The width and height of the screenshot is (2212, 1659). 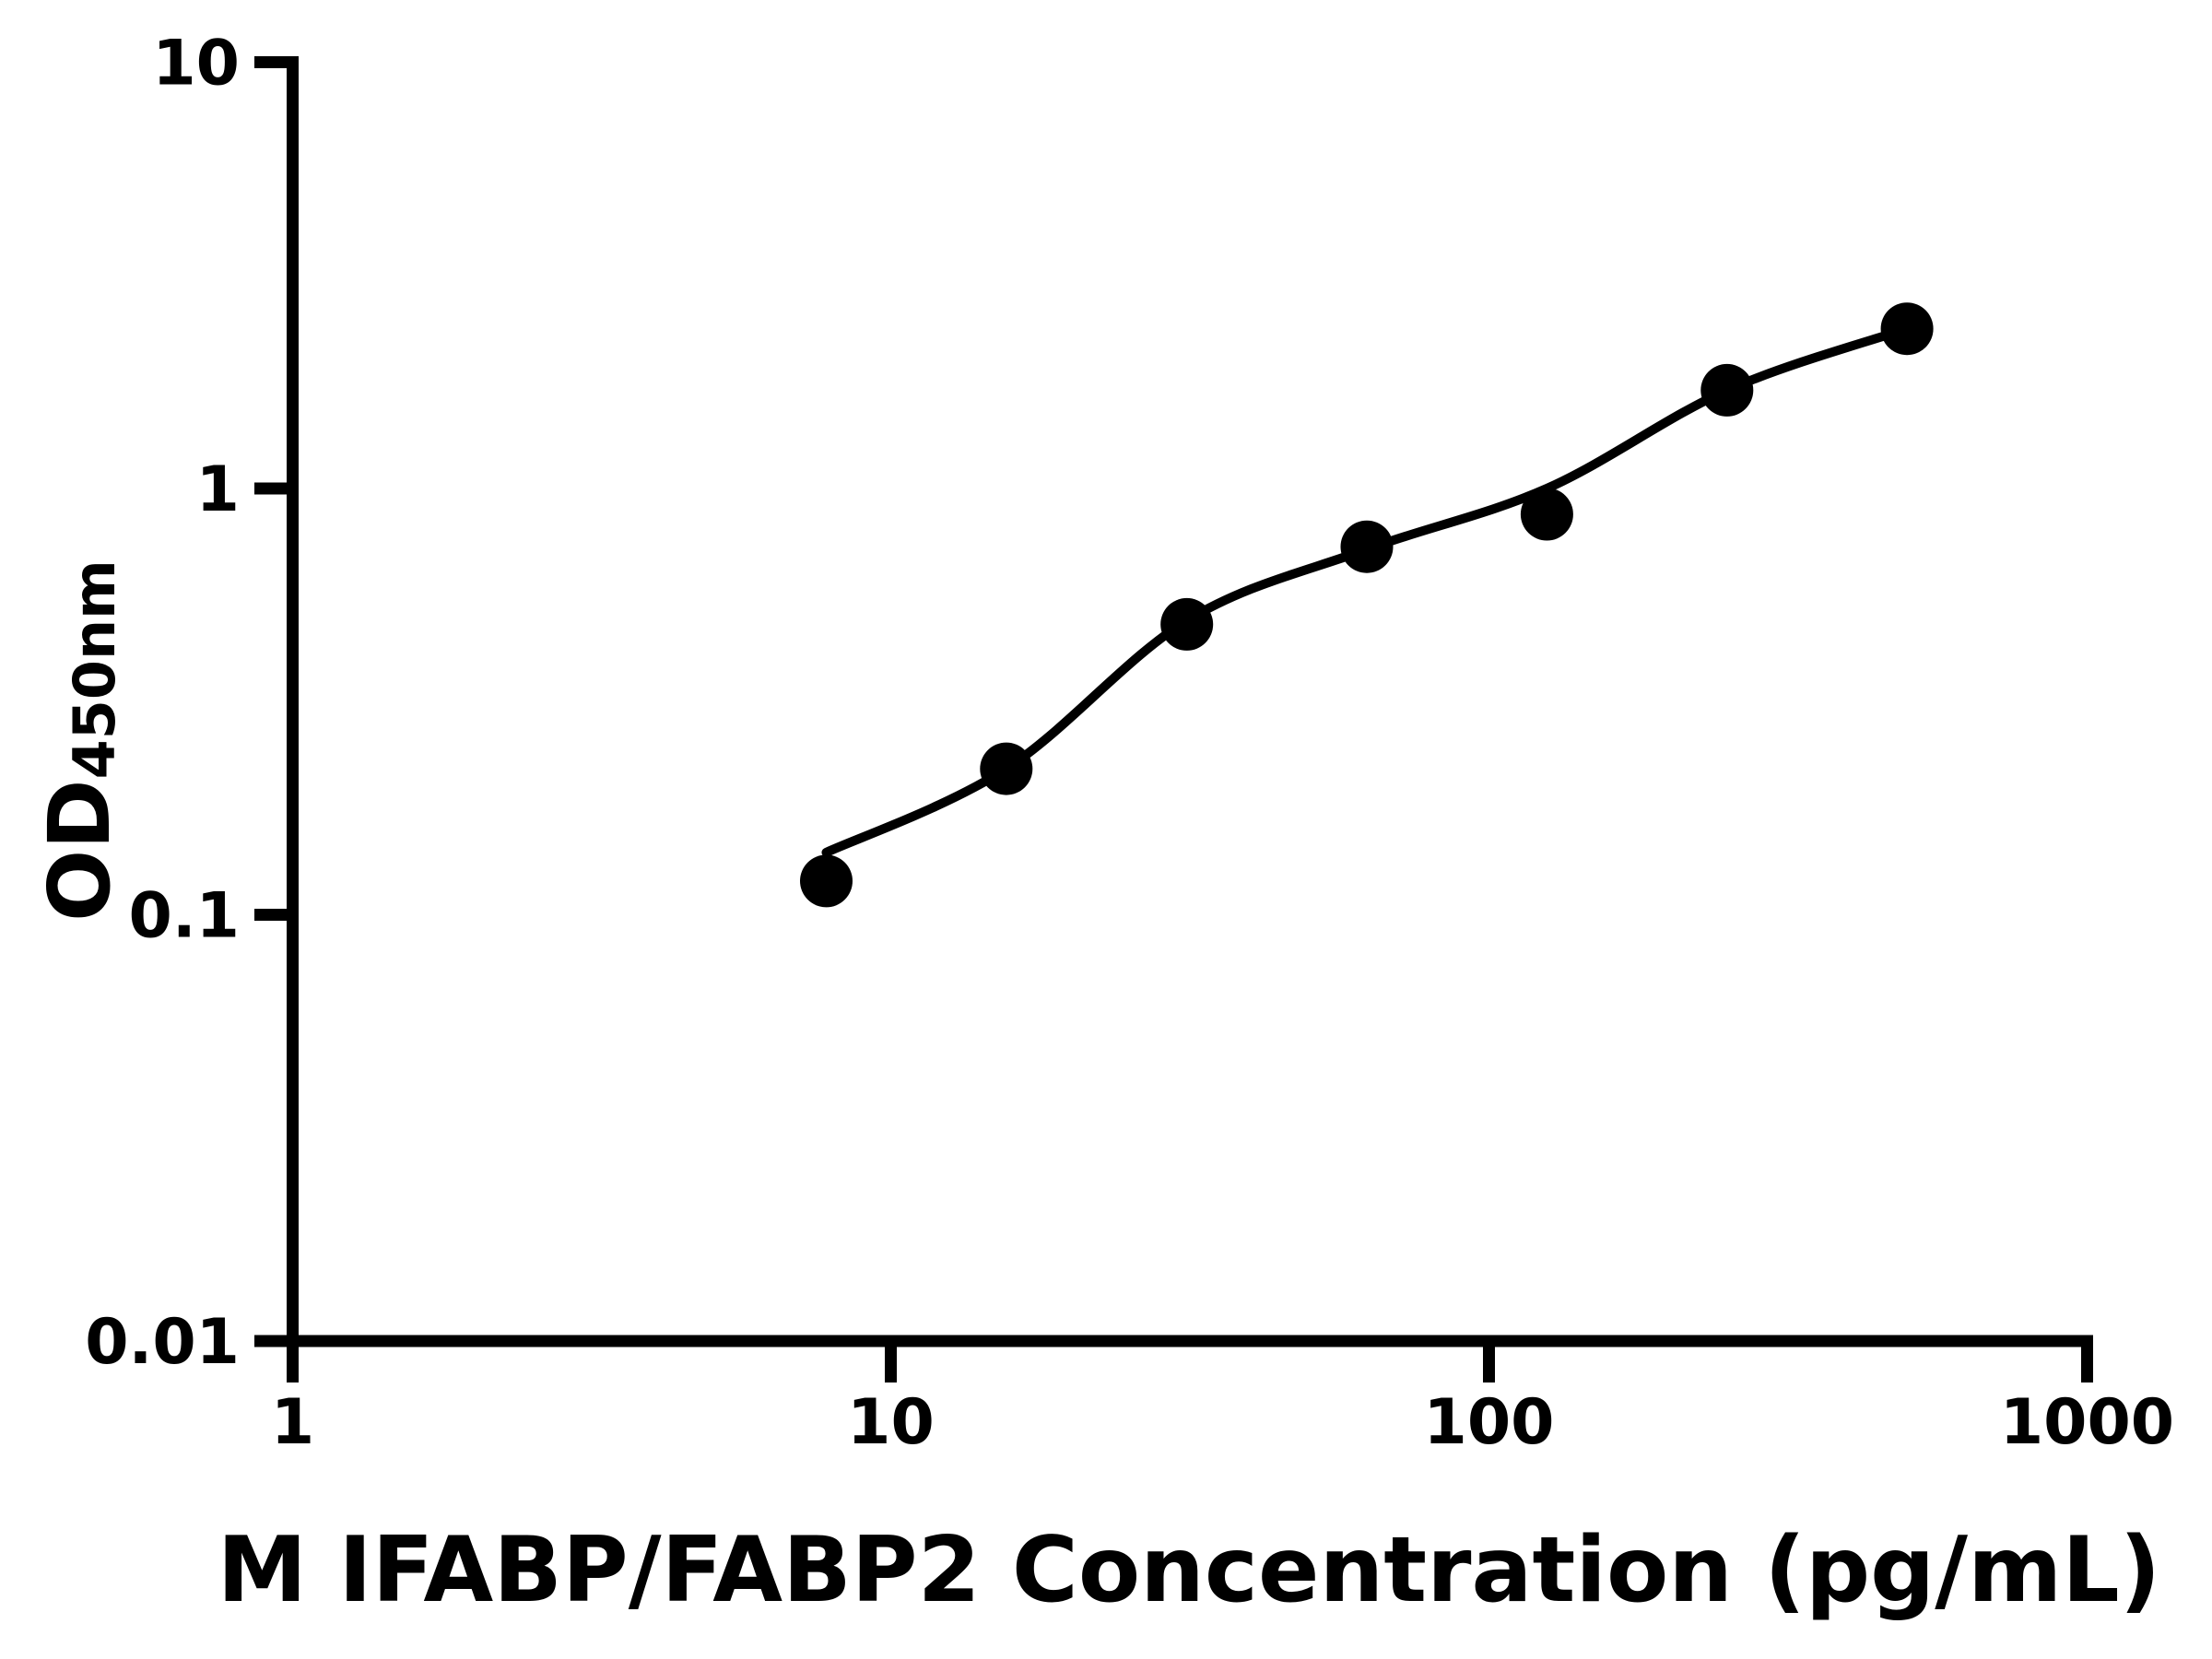 I want to click on x-tick-group, so click(x=1190, y=1358).